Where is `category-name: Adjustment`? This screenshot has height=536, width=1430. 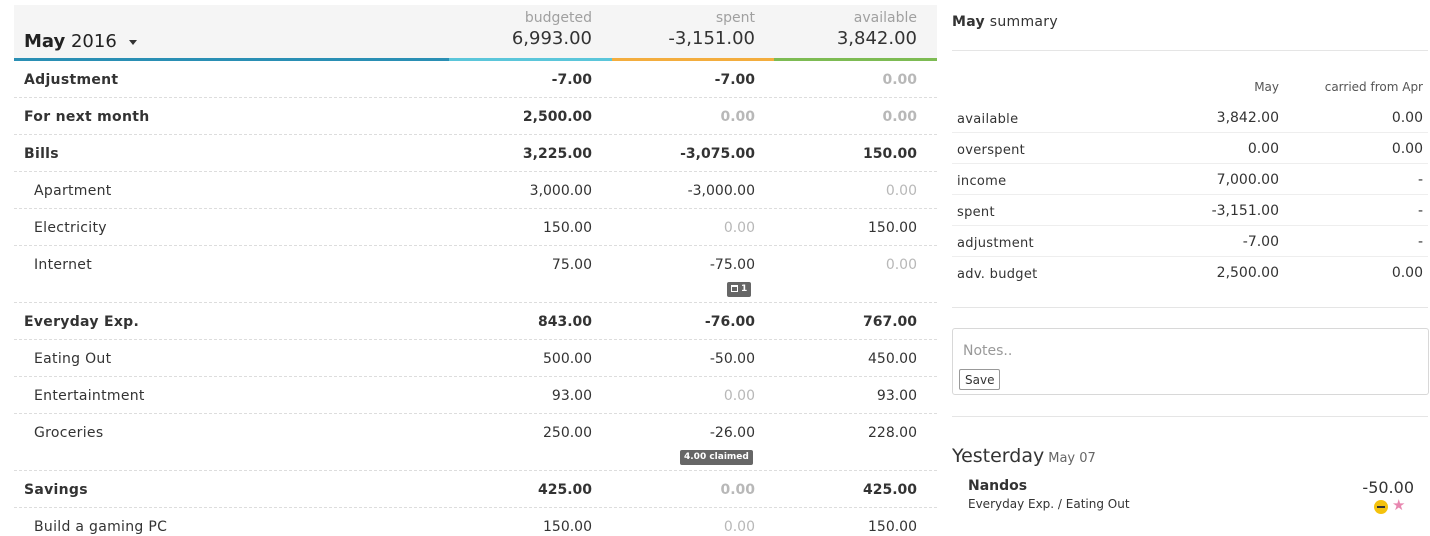 category-name: Adjustment is located at coordinates (71, 80).